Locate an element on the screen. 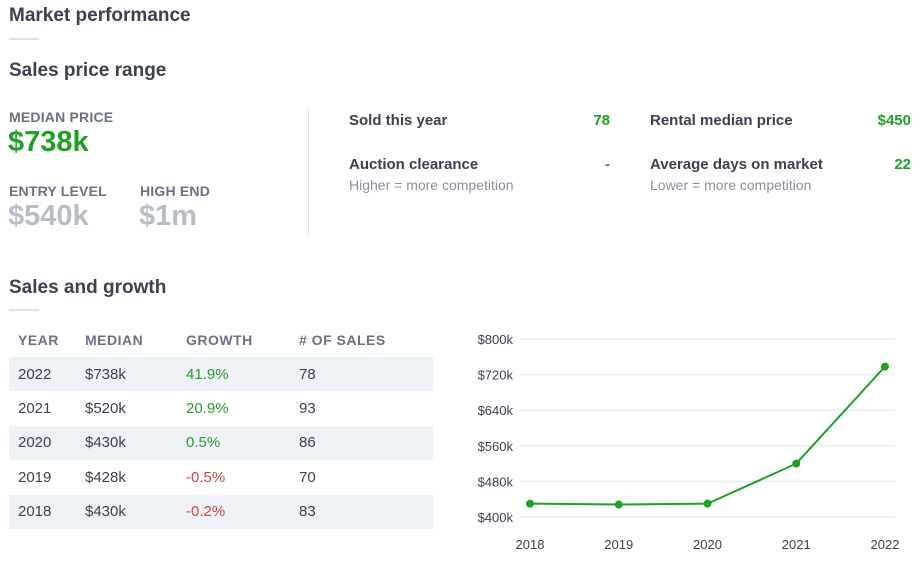  chart-gridlines is located at coordinates (707, 428).